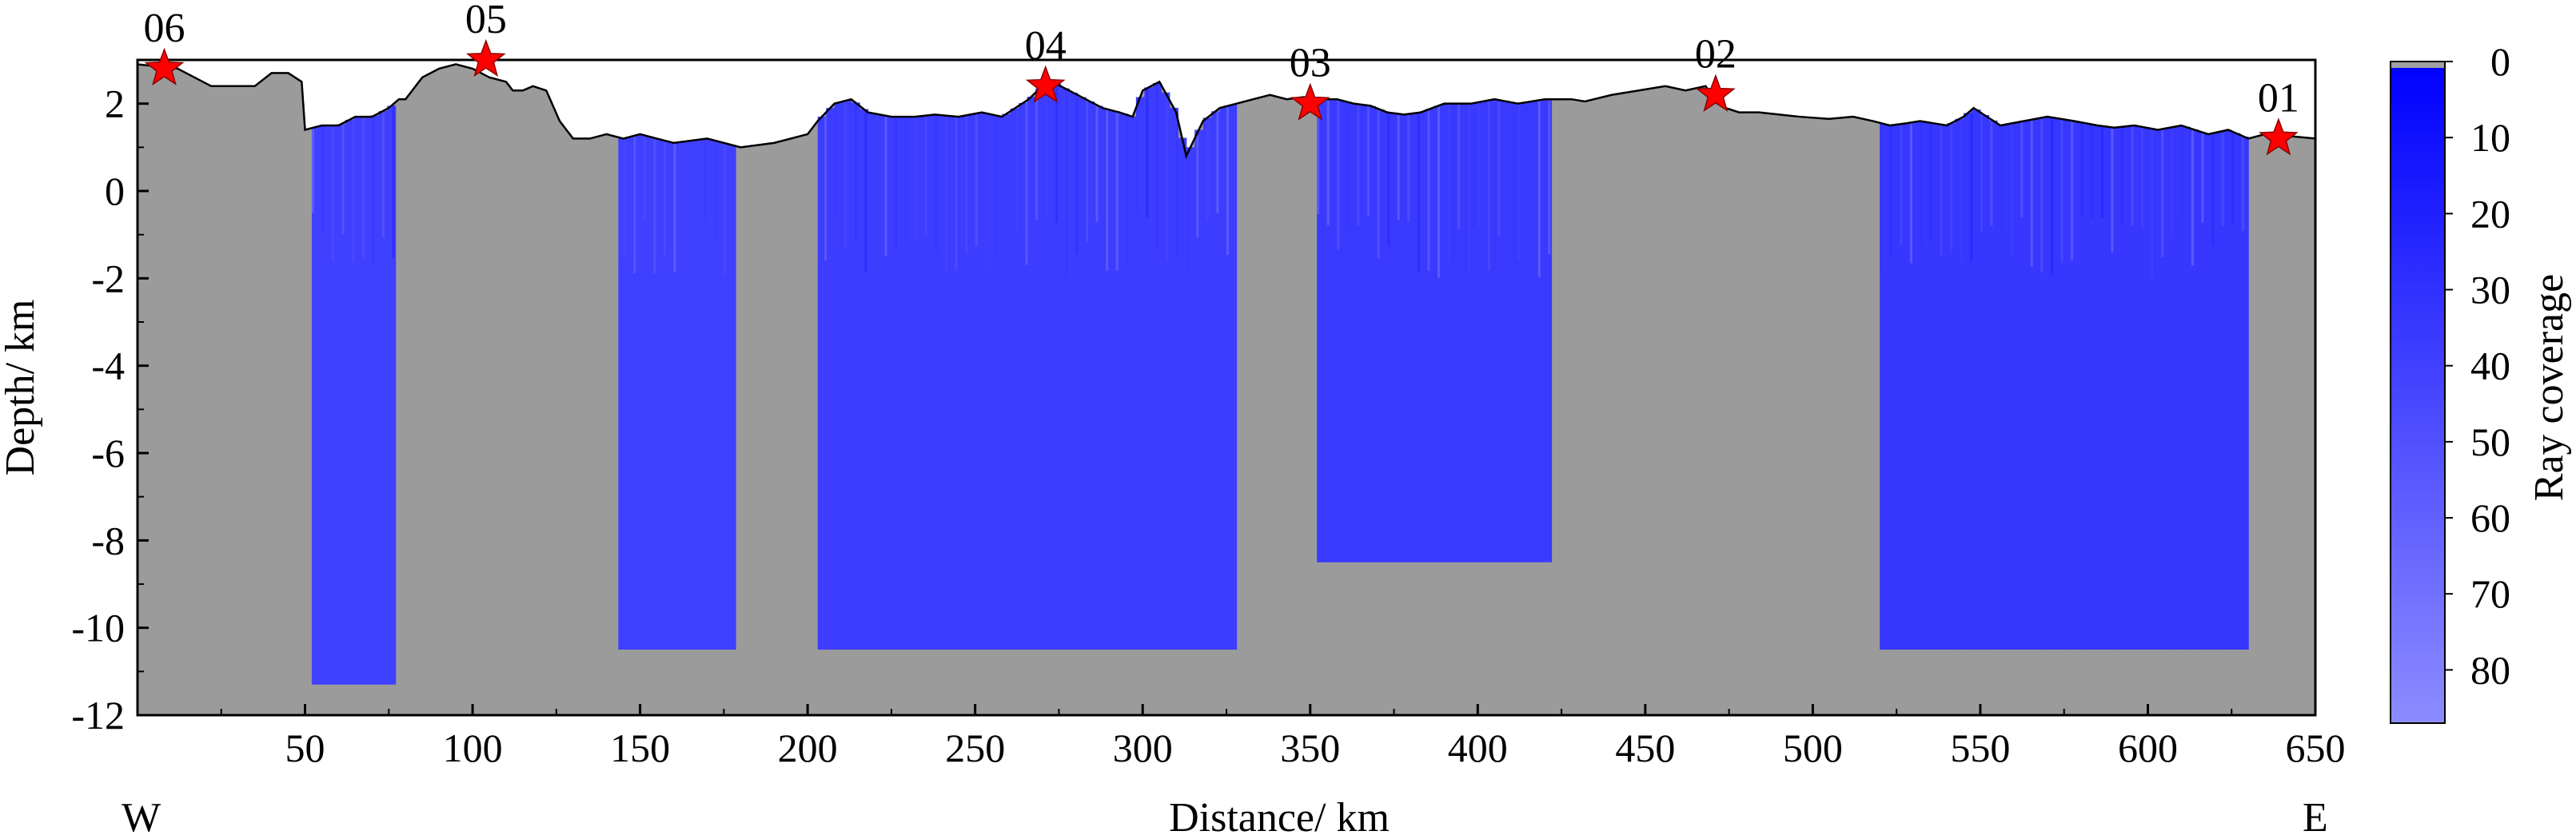  What do you see at coordinates (1143, 748) in the screenshot?
I see `x-tick-label: 300` at bounding box center [1143, 748].